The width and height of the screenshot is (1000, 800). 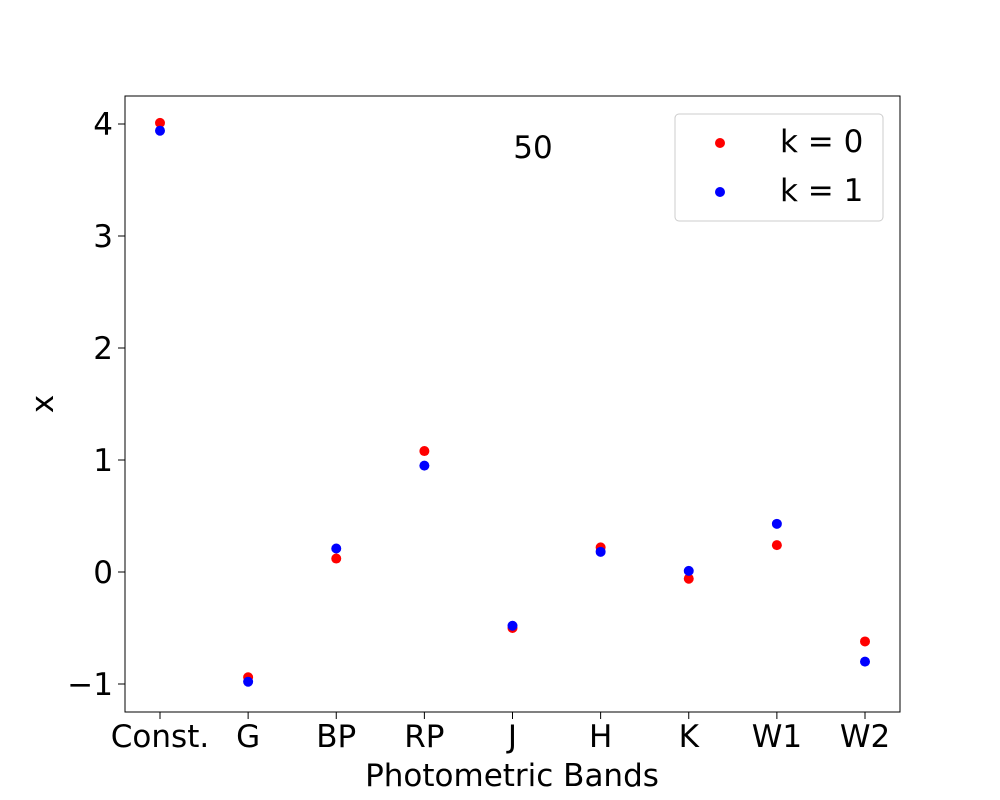 I want to click on legend-marker-k1, so click(x=720, y=192).